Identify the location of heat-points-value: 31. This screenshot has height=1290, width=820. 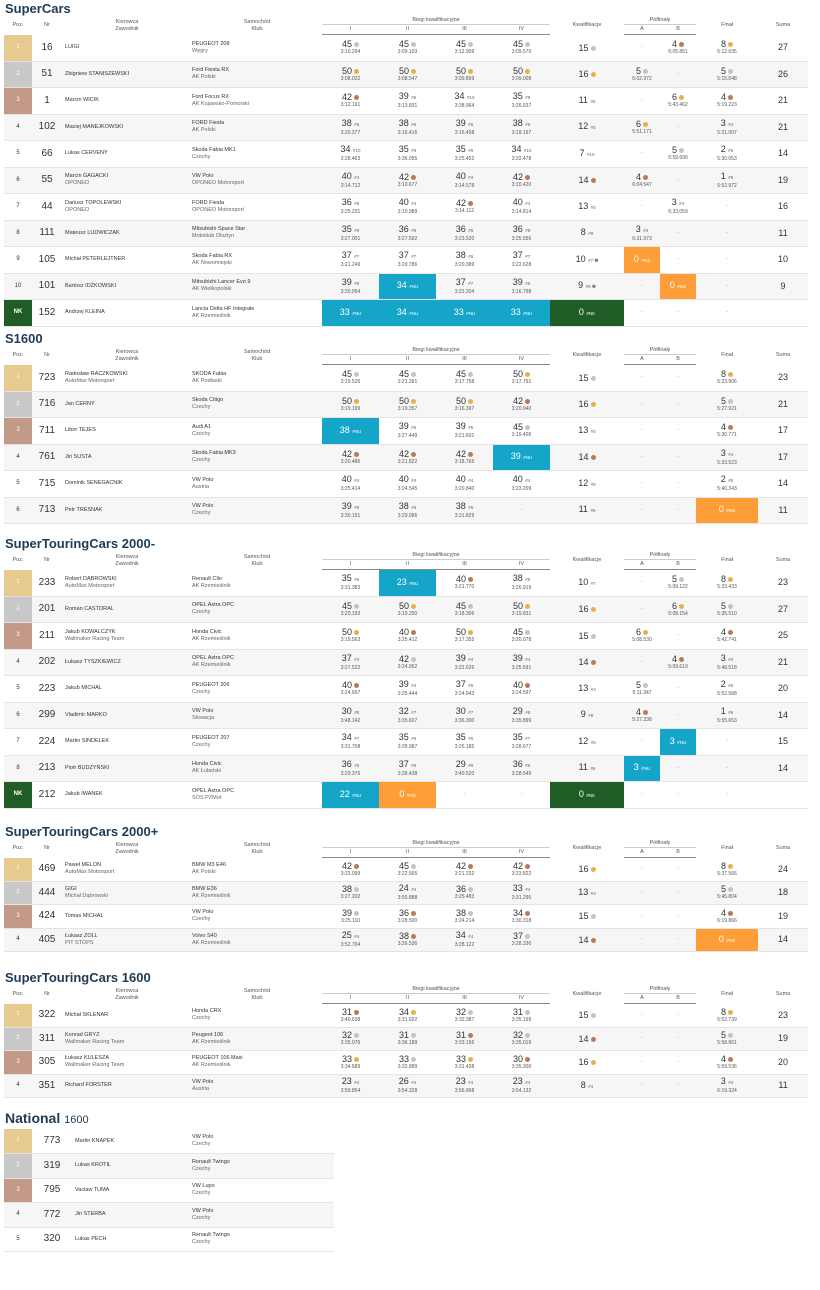
(518, 1011).